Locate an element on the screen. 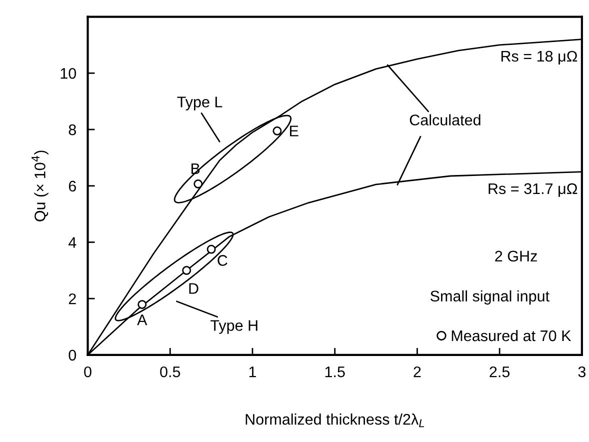  annotation: Type H is located at coordinates (234, 327).